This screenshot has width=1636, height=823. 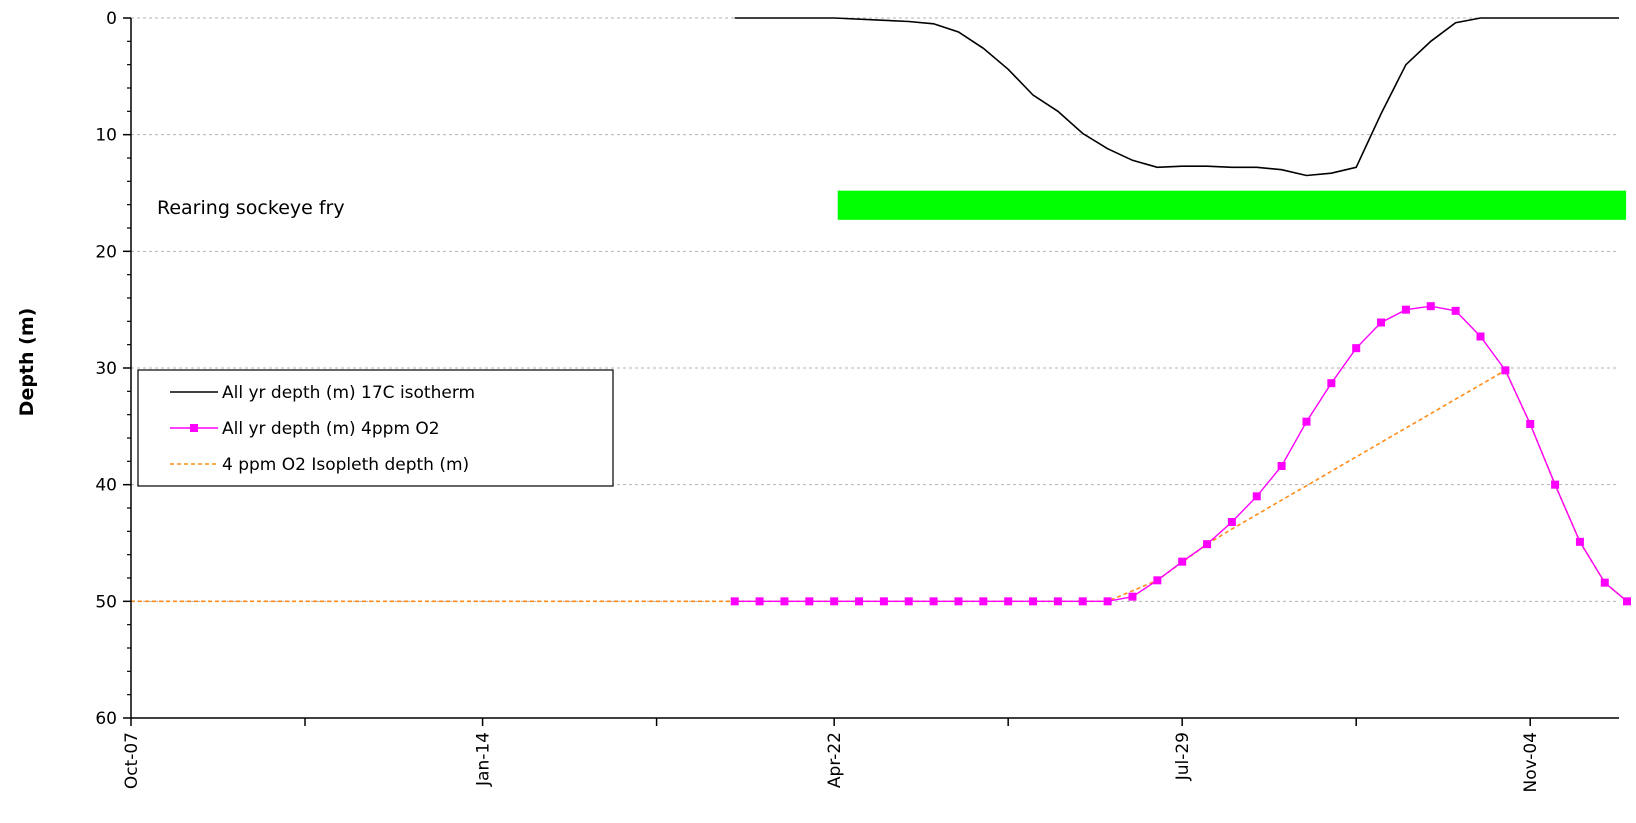 What do you see at coordinates (106, 136) in the screenshot?
I see `y-tick-label: 10` at bounding box center [106, 136].